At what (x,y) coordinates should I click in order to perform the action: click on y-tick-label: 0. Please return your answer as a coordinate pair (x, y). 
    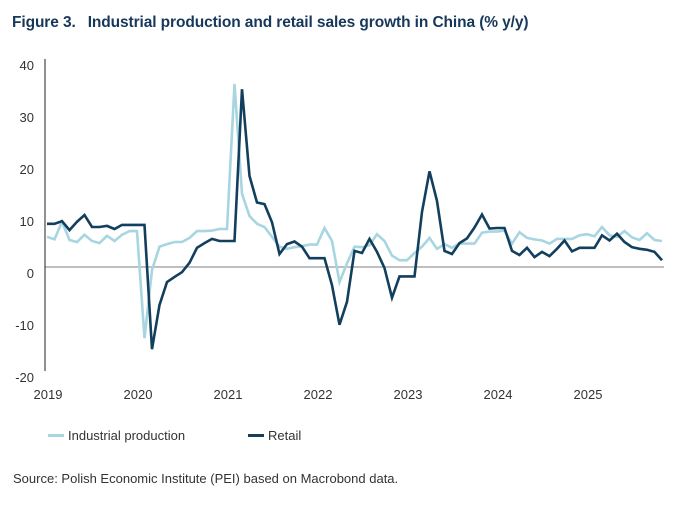
    Looking at the image, I should click on (30, 273).